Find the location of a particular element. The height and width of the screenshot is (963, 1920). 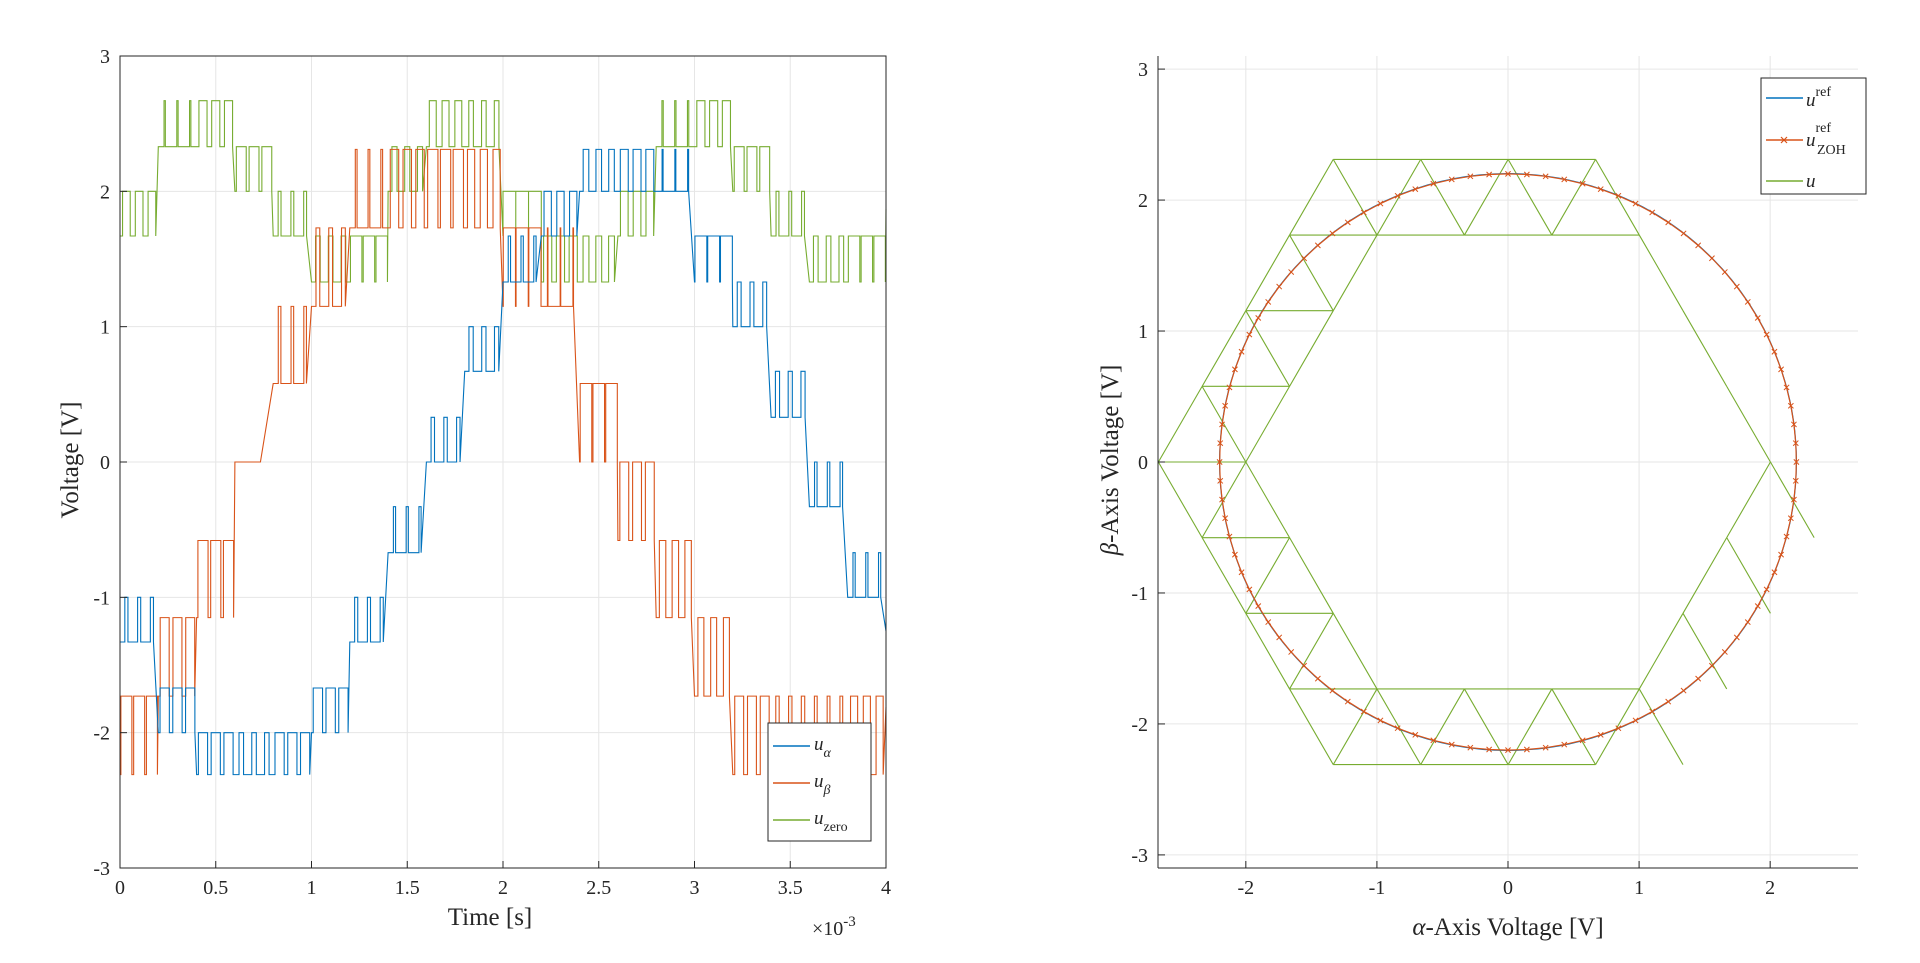

x-tick-label: 3 is located at coordinates (695, 888).